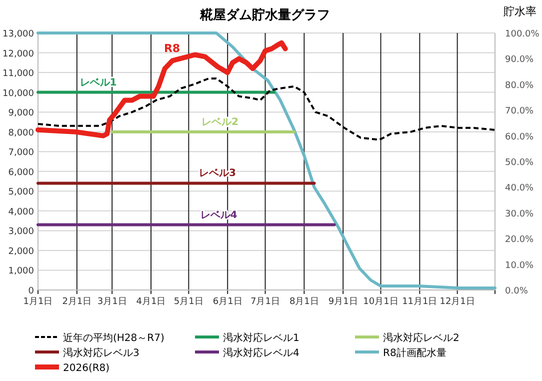 The width and height of the screenshot is (542, 381). I want to click on y2-tick-label: 20.0%, so click(519, 240).